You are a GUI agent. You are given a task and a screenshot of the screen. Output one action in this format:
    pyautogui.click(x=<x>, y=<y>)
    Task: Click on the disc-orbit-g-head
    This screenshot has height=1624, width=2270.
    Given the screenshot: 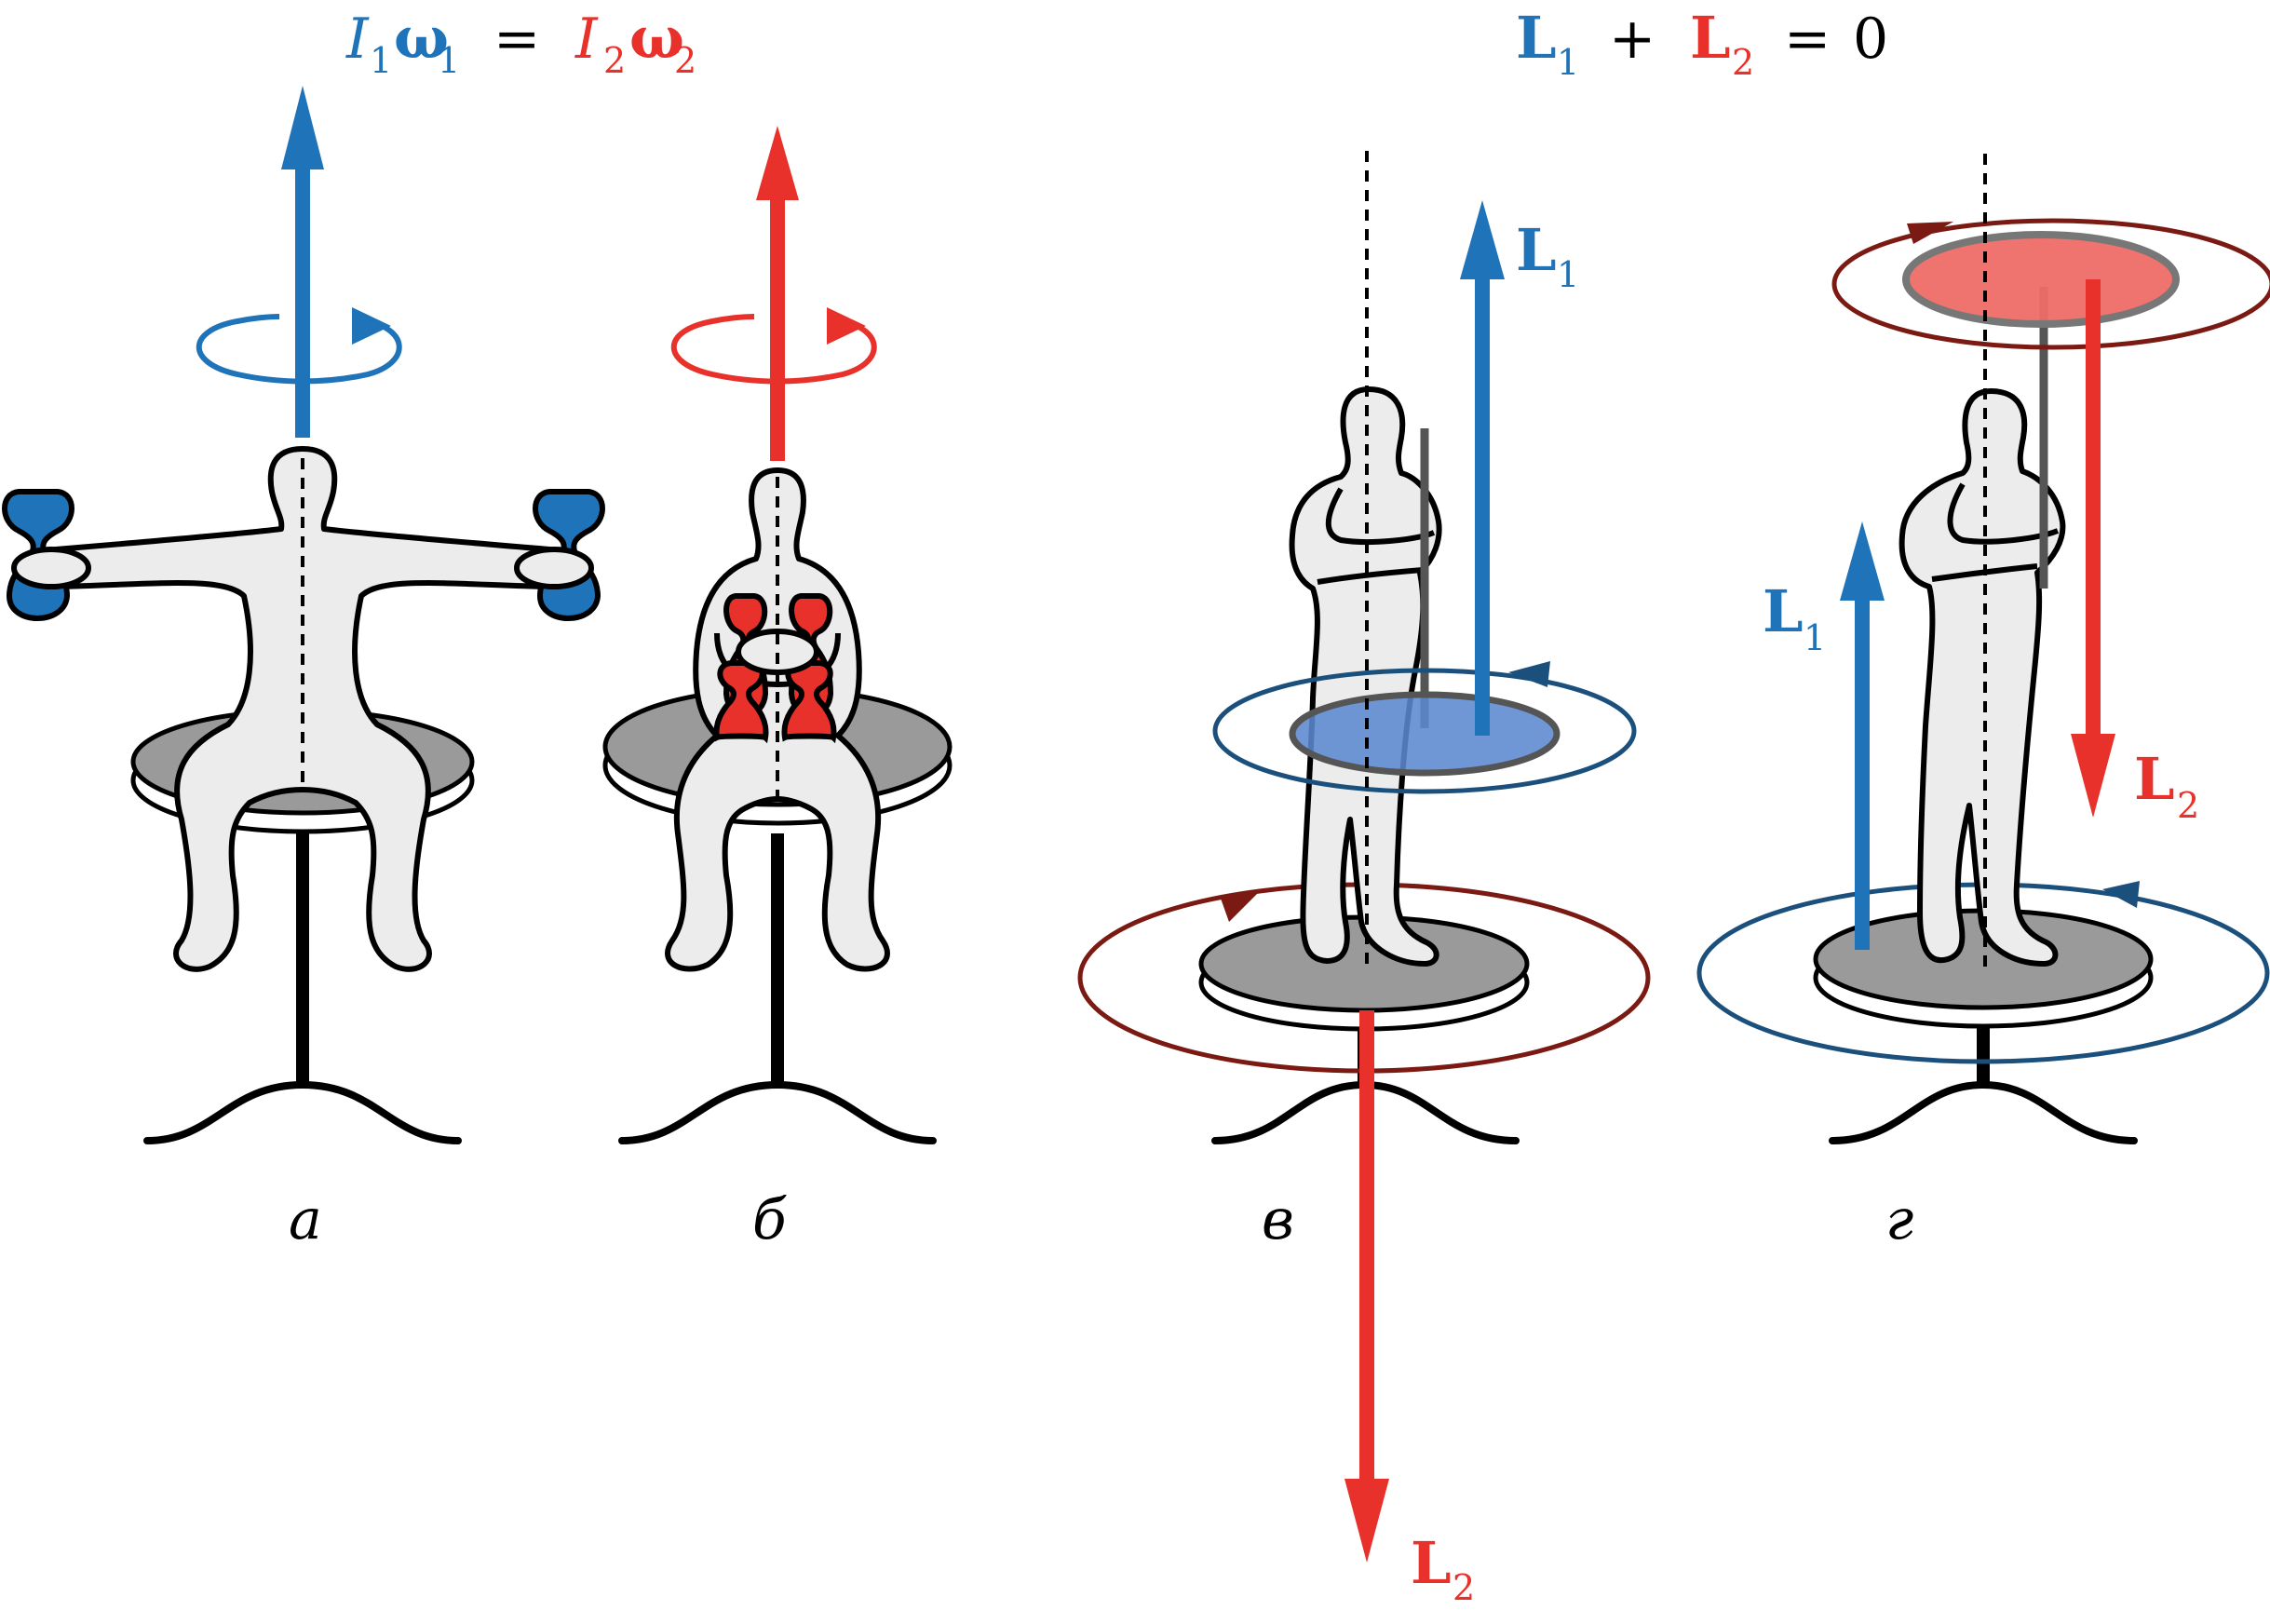 What is the action you would take?
    pyautogui.click(x=1930, y=233)
    